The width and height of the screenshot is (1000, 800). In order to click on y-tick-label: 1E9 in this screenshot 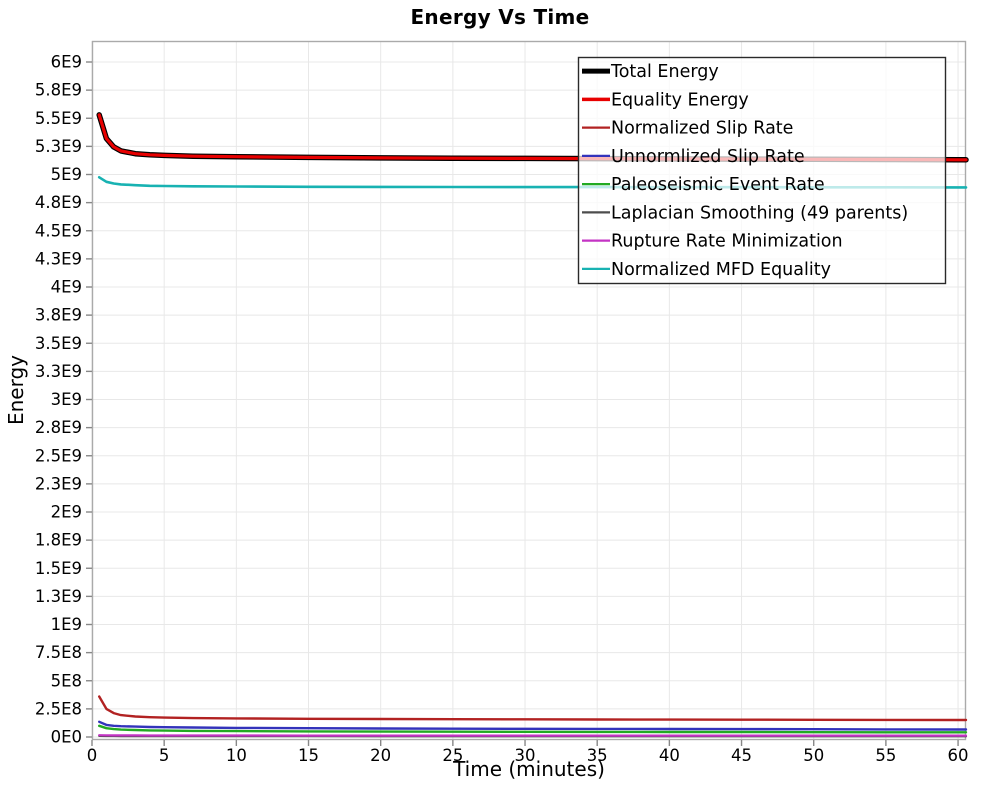, I will do `click(66, 624)`.